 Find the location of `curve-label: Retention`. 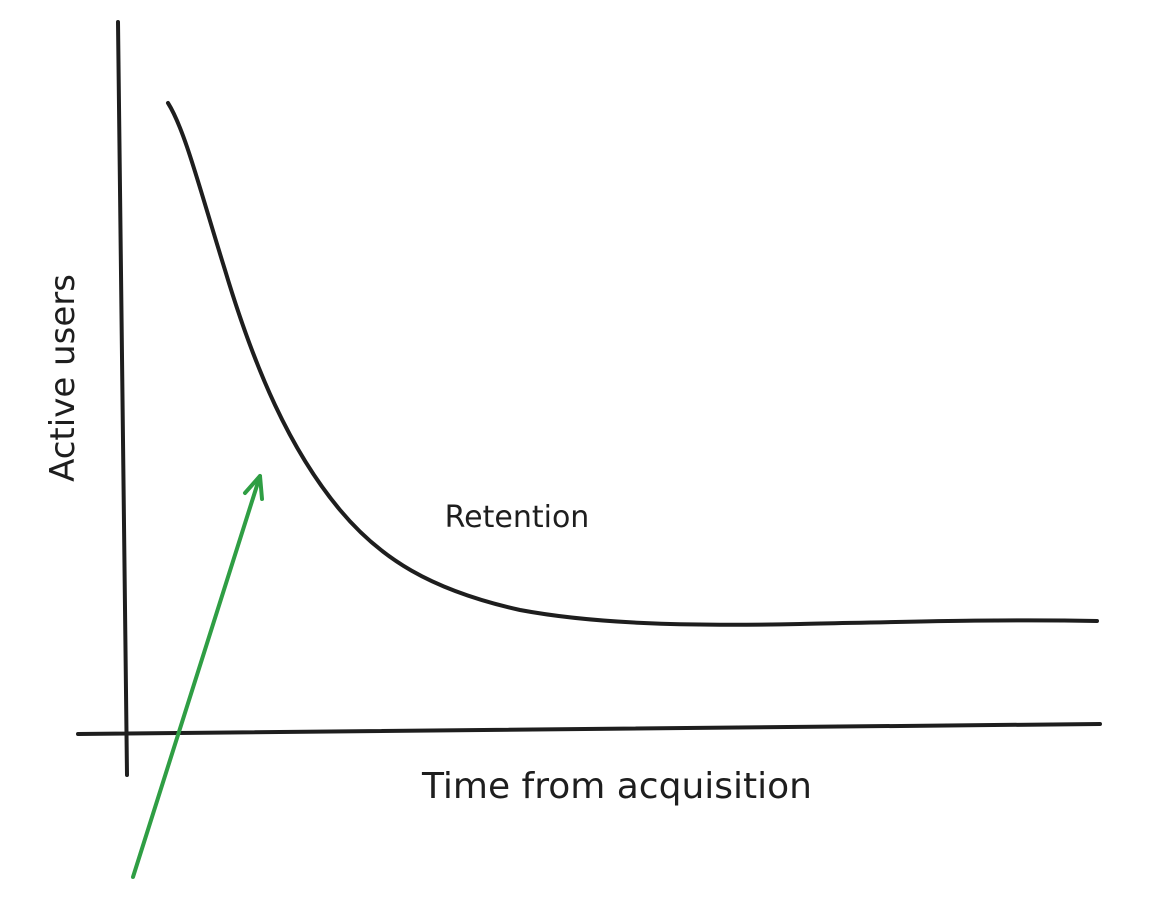

curve-label: Retention is located at coordinates (517, 517).